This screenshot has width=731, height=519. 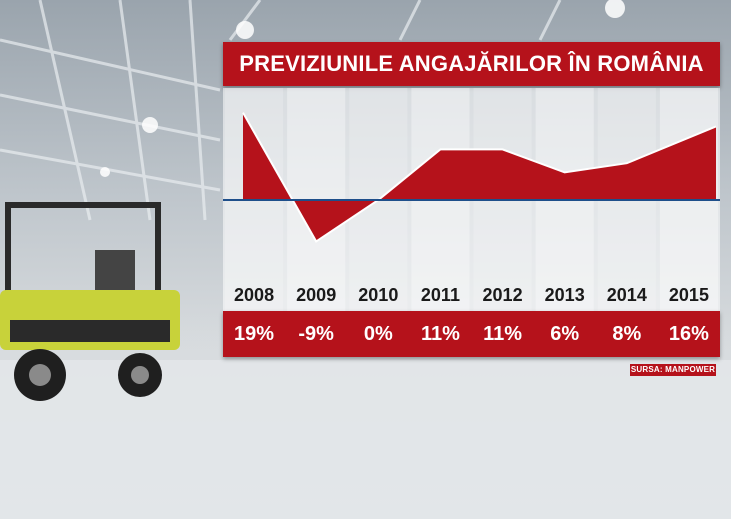 I want to click on chart-title-bar: PREVIZIUNILE ANGAJĂRILOR ÎN ROMÂNIA, so click(x=471, y=64).